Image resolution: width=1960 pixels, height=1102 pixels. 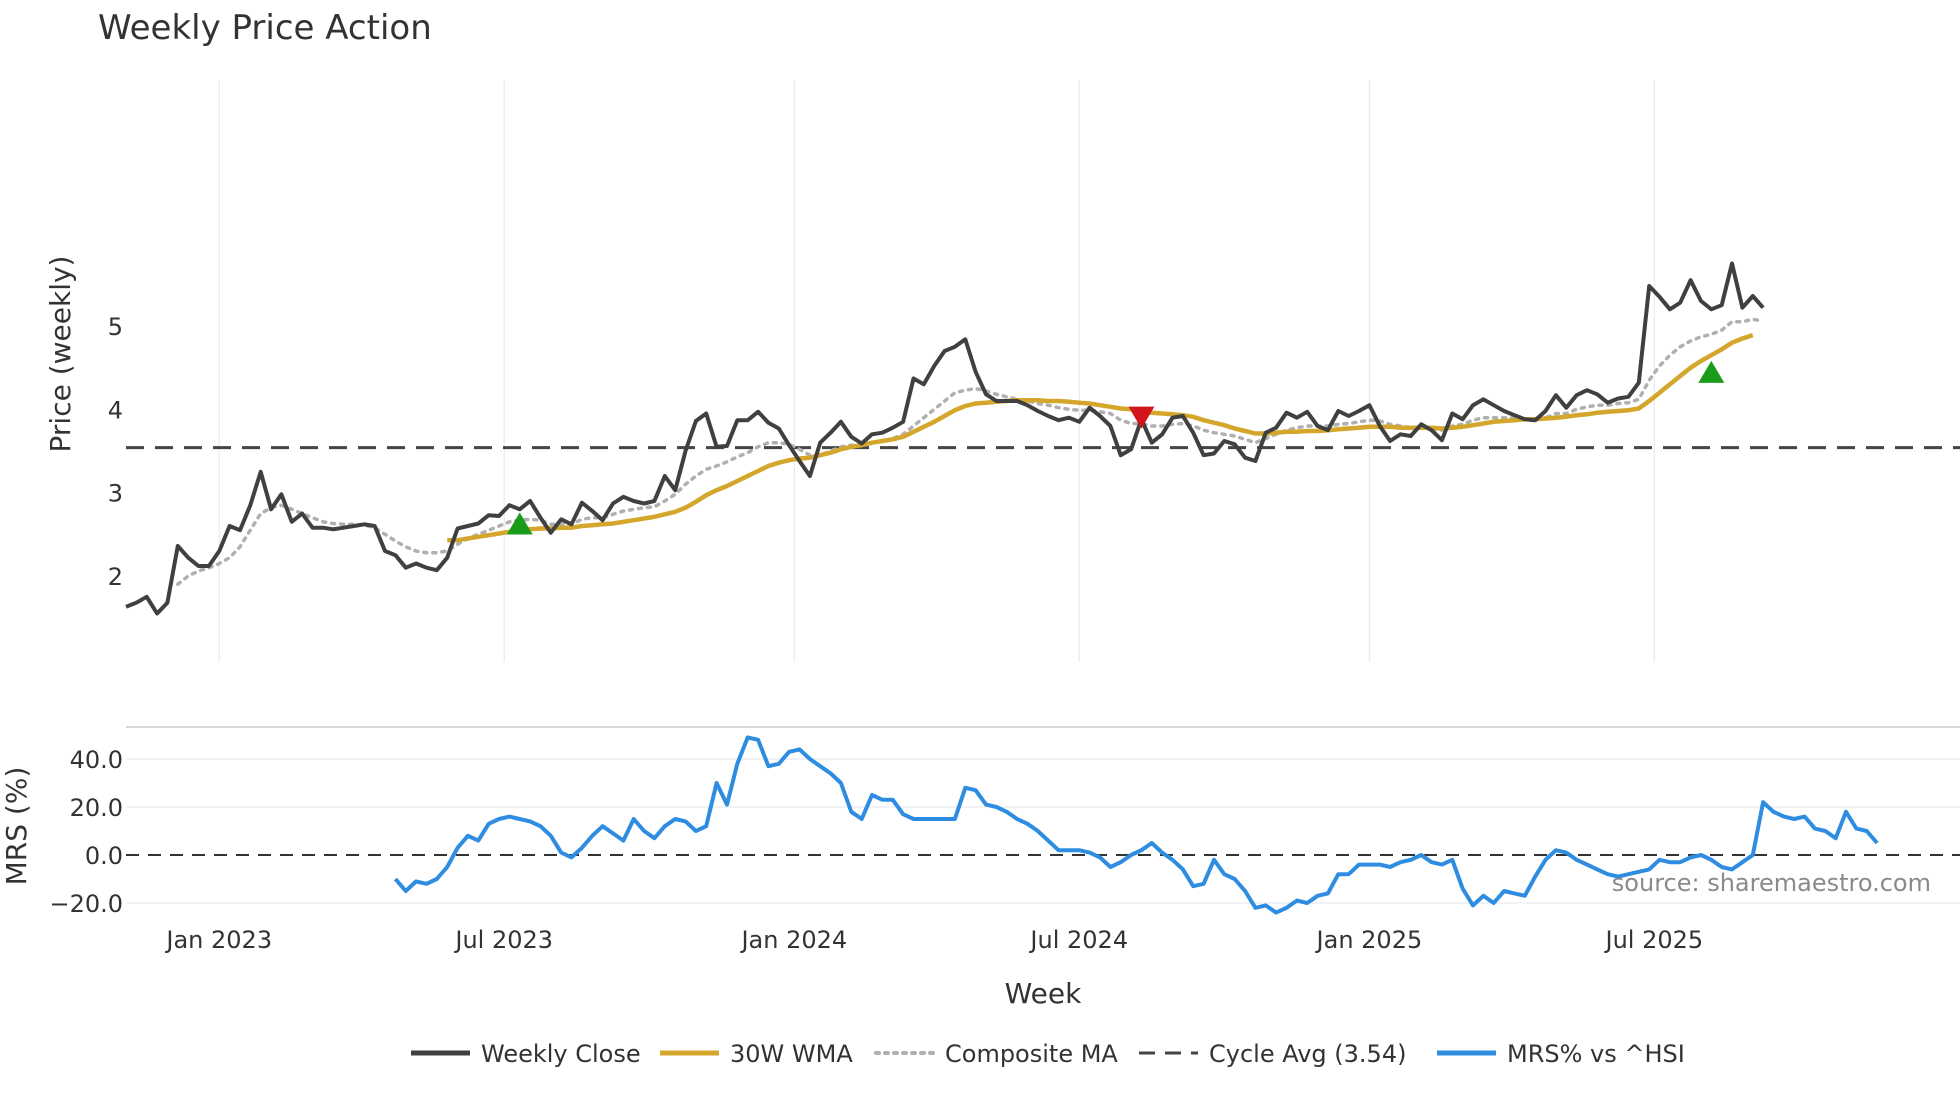 I want to click on mrs-y-tick-label: −20.0, so click(x=86, y=904).